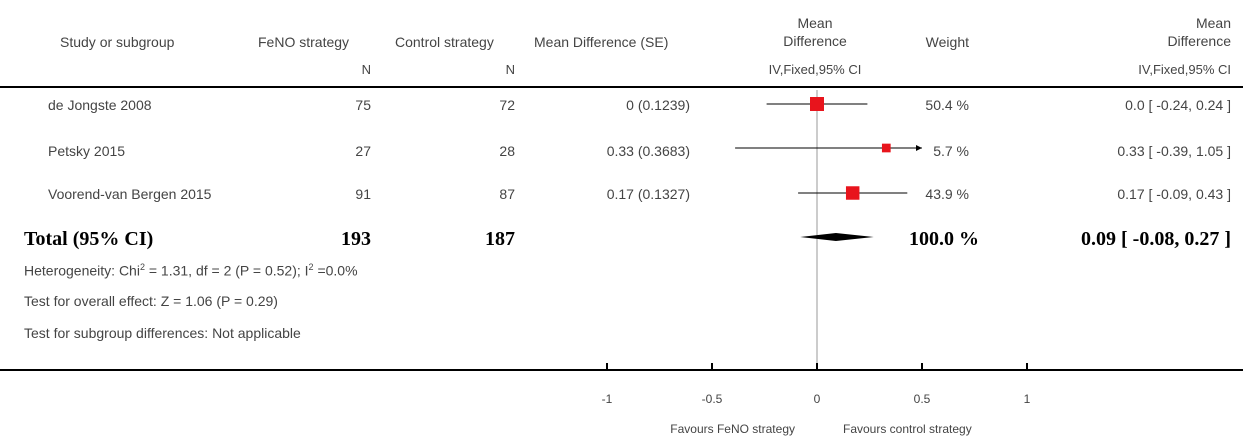  Describe the element at coordinates (658, 105) in the screenshot. I see `study-md-se: 0 (0.1239)` at that location.